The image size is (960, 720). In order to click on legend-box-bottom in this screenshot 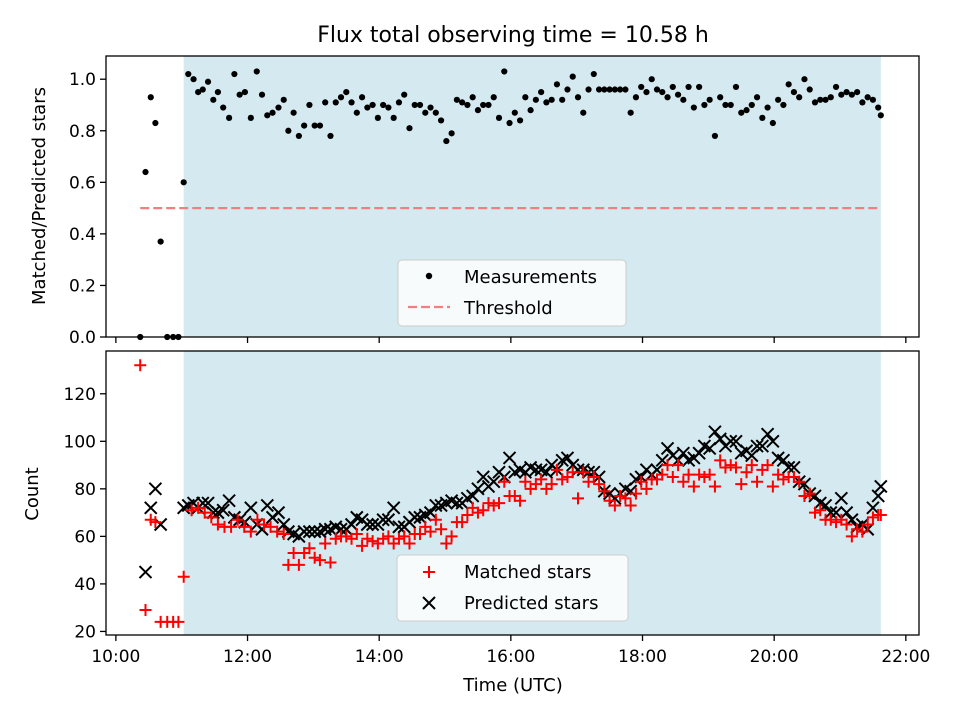, I will do `click(512, 588)`.